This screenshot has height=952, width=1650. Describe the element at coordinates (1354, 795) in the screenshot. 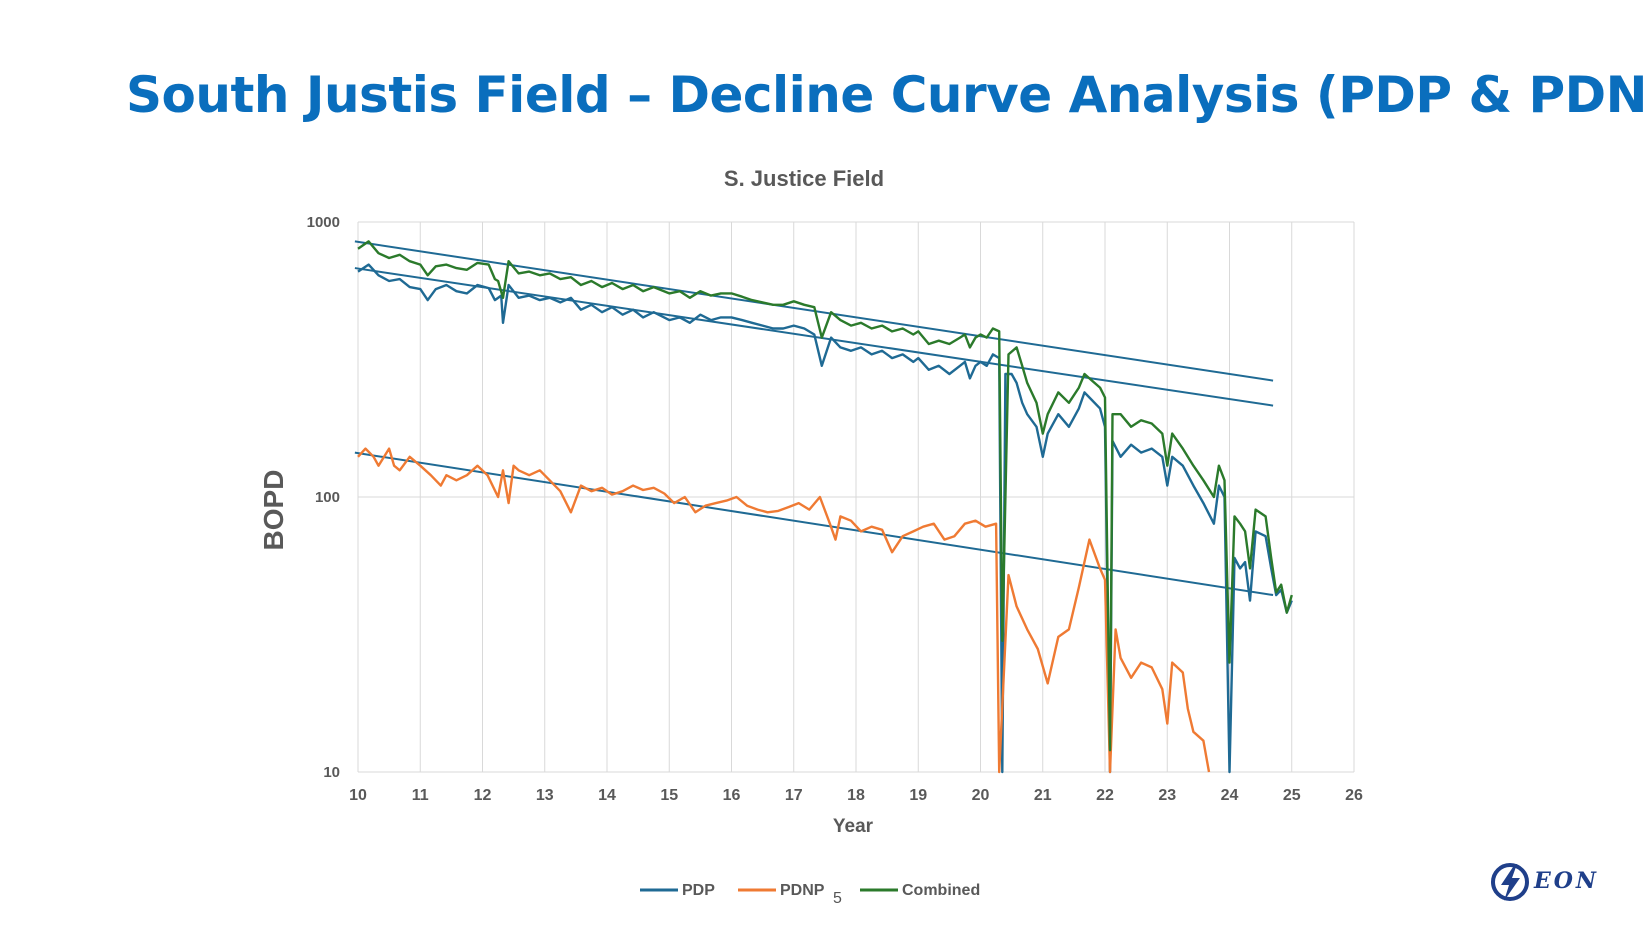

I see `x-tick-label: 26` at that location.